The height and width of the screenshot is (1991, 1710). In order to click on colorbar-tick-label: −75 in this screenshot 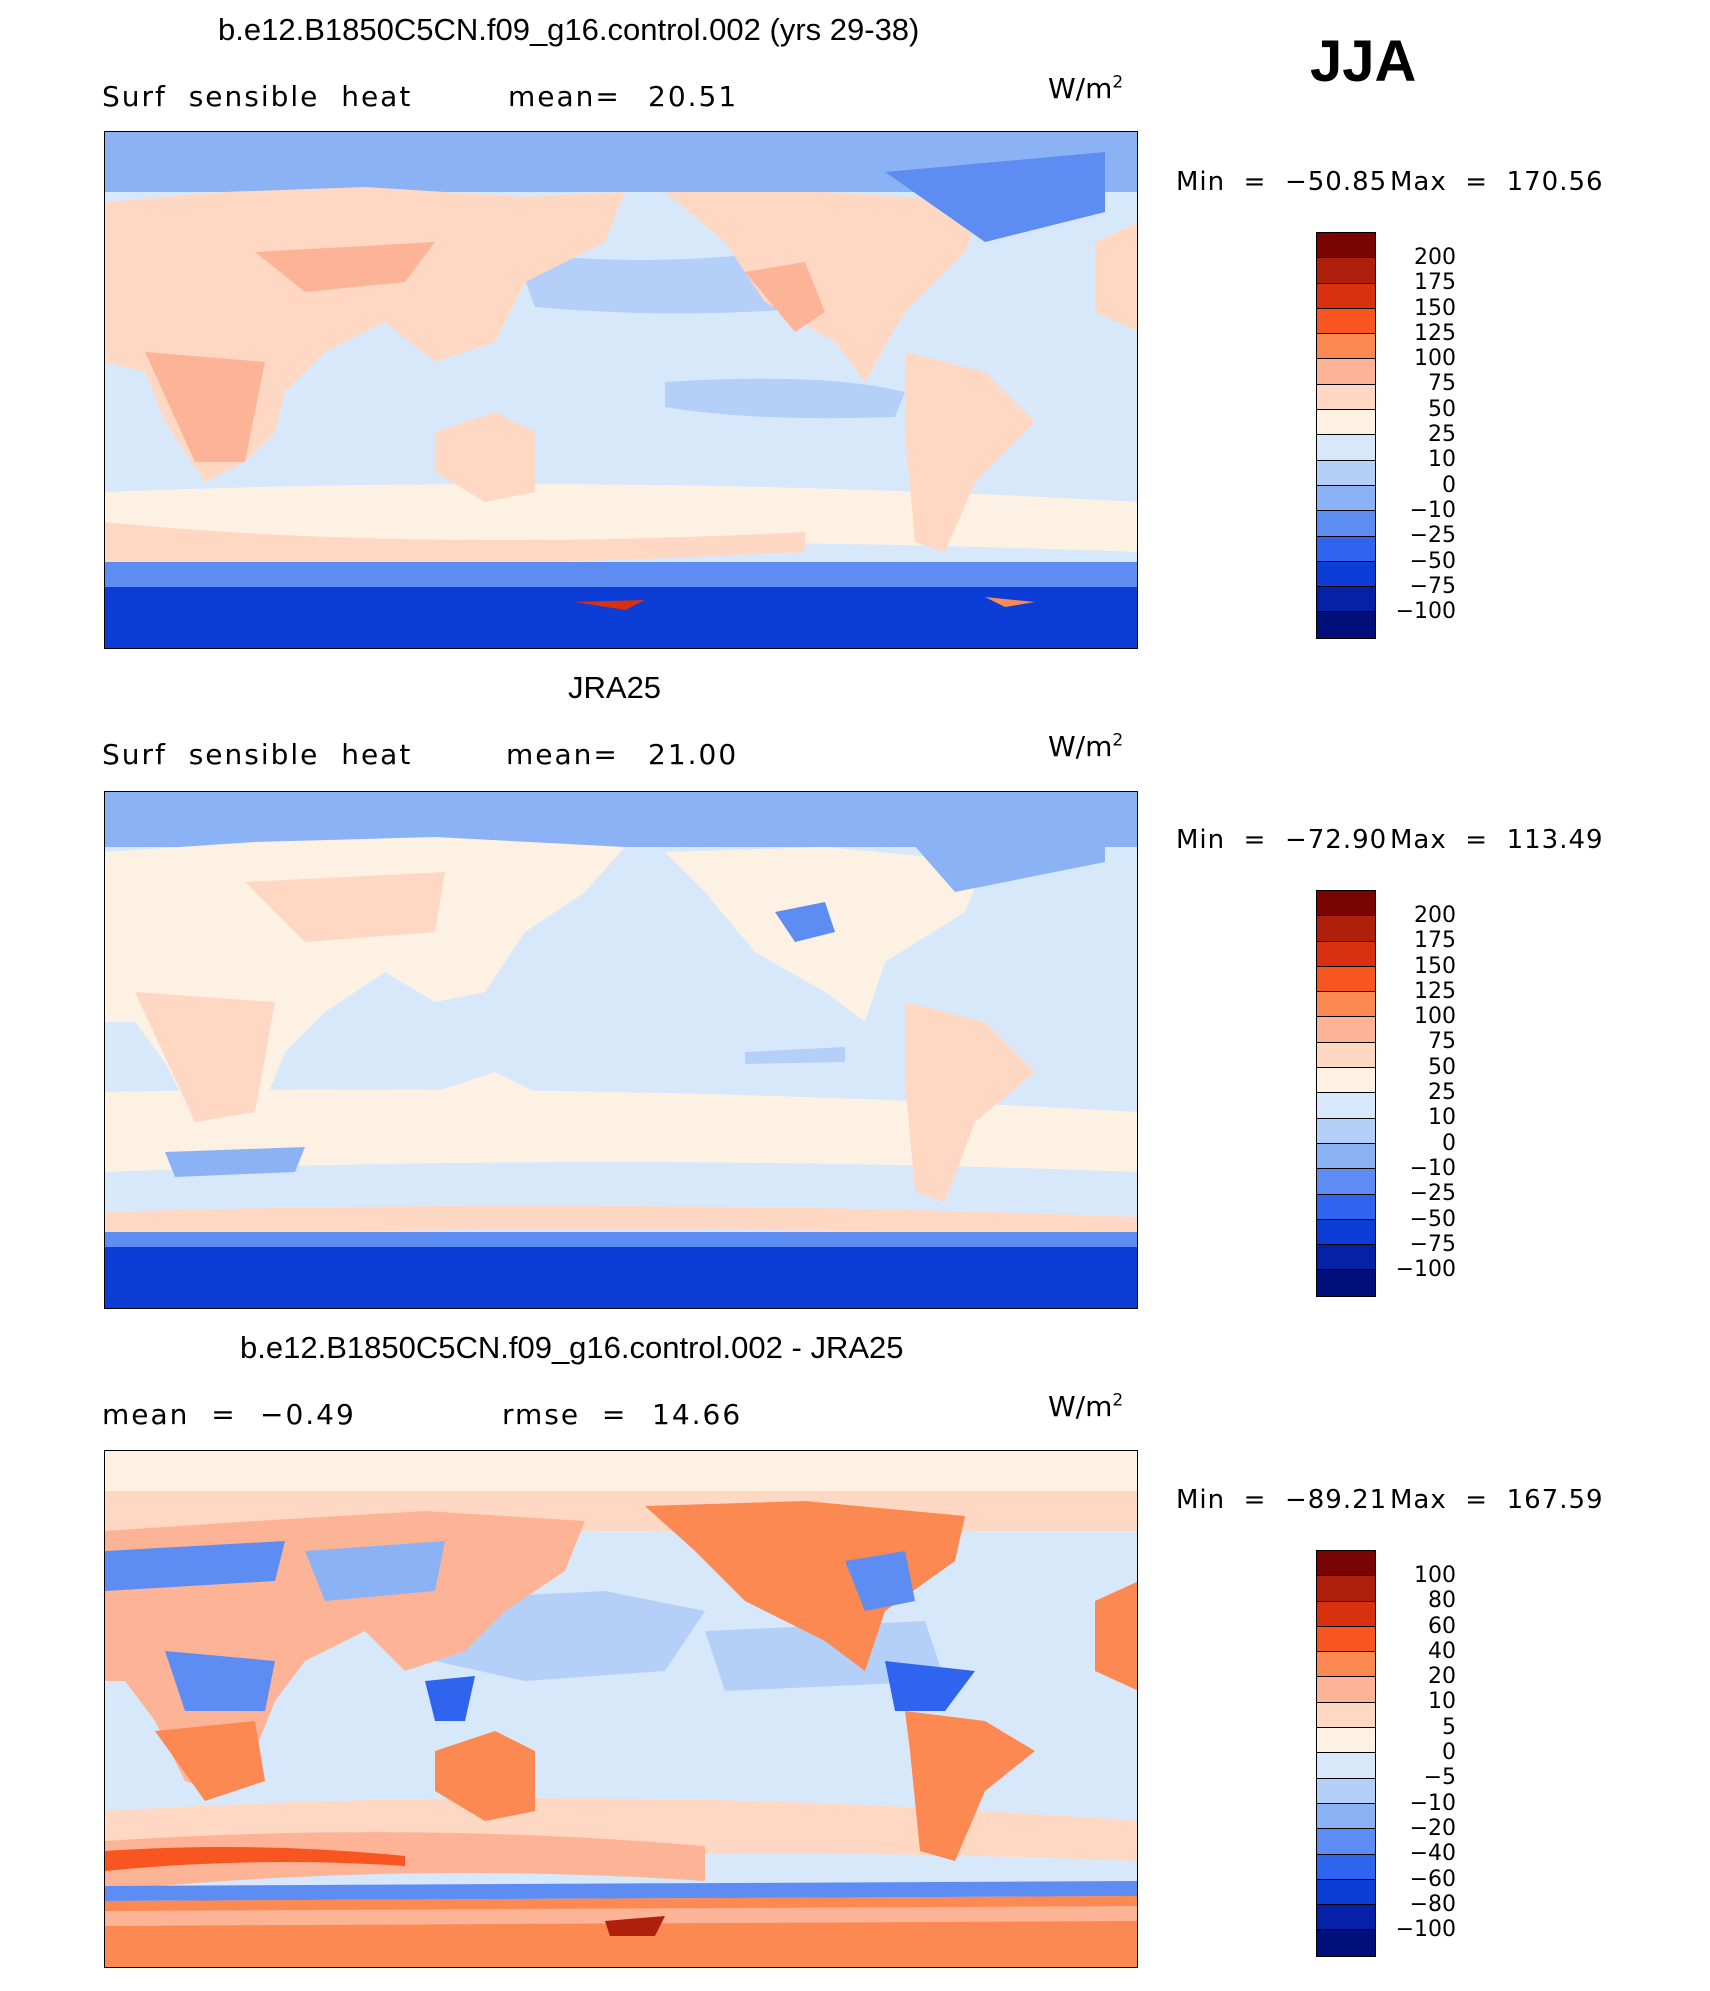, I will do `click(1432, 1244)`.